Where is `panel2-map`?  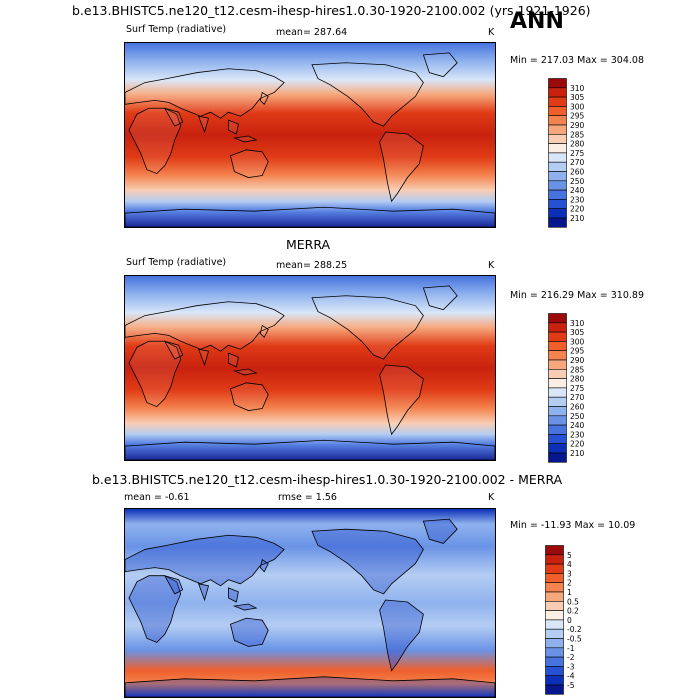
panel2-map is located at coordinates (310, 368).